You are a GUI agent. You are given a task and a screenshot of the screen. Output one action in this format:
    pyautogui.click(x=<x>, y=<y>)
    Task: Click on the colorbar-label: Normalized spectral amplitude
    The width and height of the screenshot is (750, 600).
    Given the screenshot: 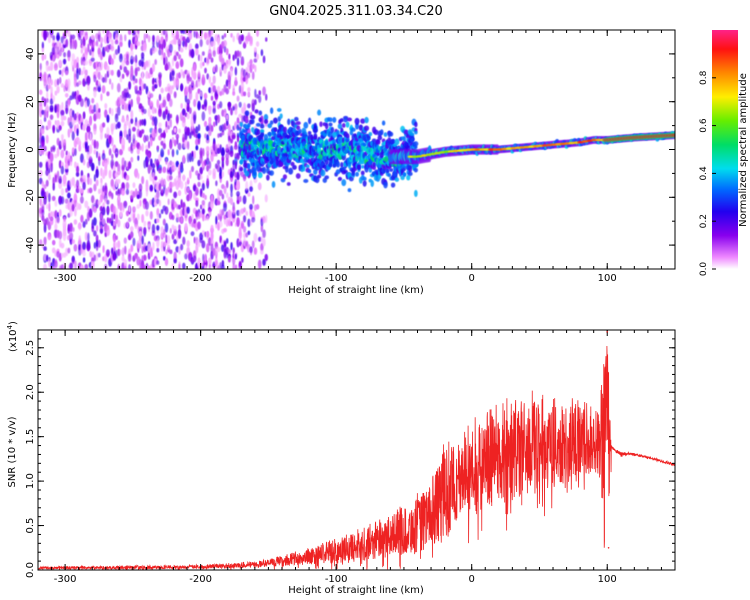 What is the action you would take?
    pyautogui.click(x=743, y=150)
    